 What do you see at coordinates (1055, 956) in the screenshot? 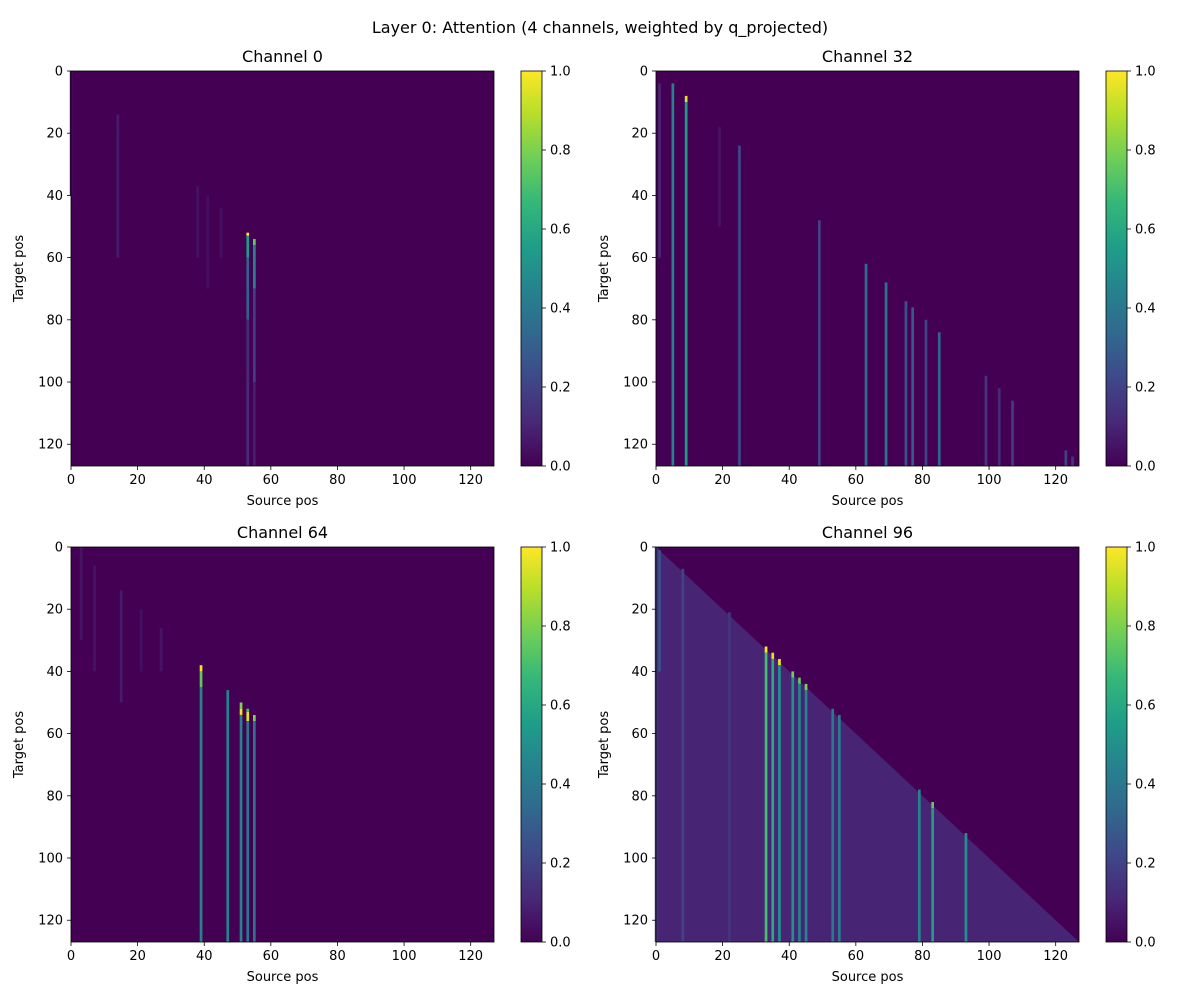
I see `x-tick-label: 120` at bounding box center [1055, 956].